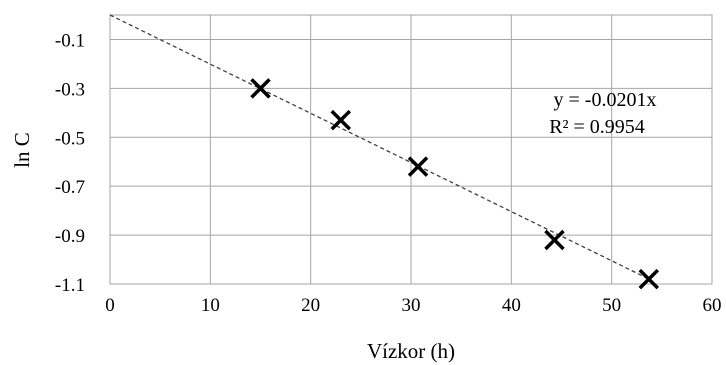  Describe the element at coordinates (597, 127) in the screenshot. I see `trendline-r-squared: R² = 0.9954` at that location.